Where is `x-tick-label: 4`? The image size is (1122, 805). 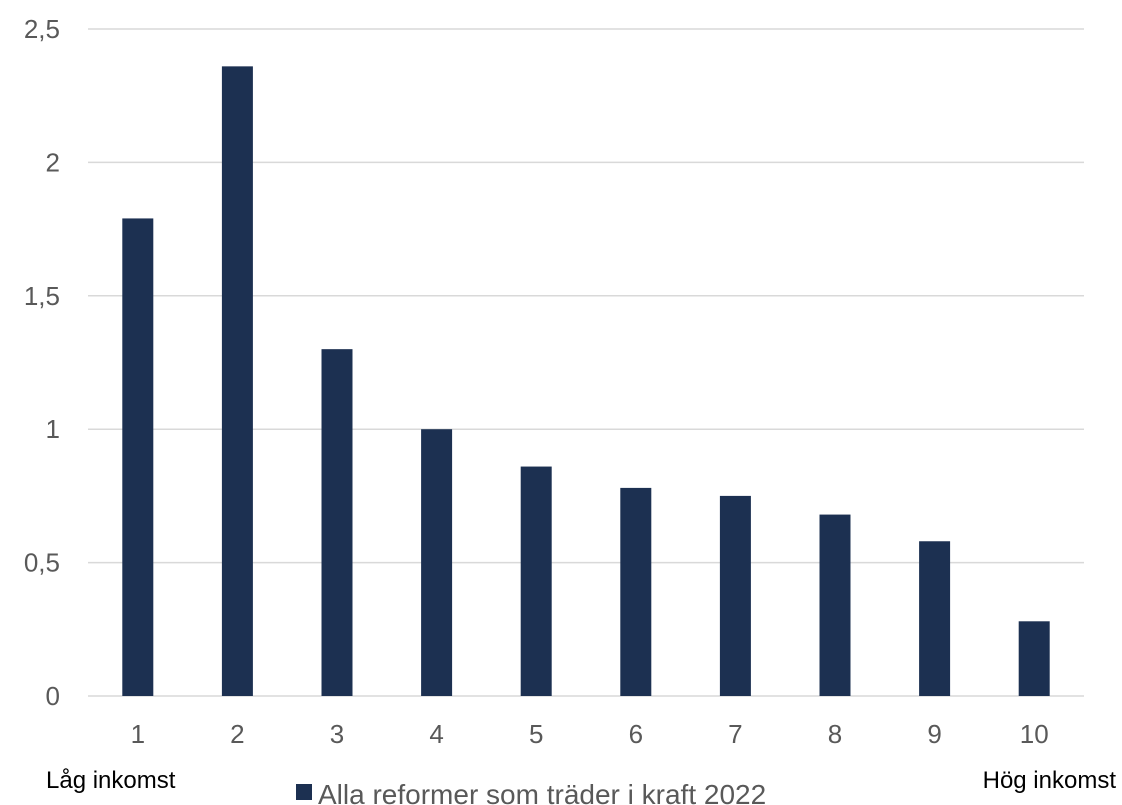
x-tick-label: 4 is located at coordinates (436, 734).